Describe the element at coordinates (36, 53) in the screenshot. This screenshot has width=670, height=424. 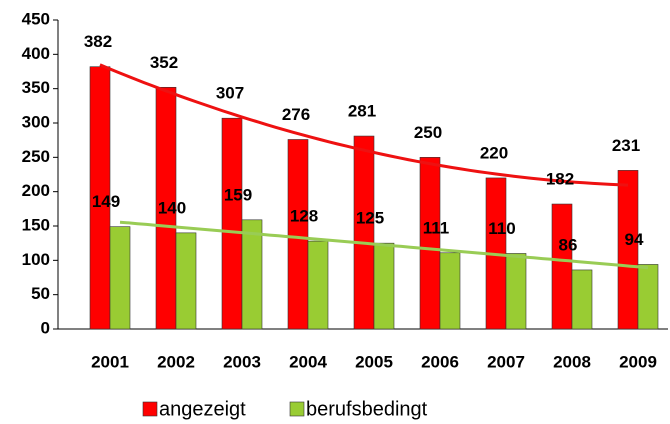
I see `y-tick-label: 400` at that location.